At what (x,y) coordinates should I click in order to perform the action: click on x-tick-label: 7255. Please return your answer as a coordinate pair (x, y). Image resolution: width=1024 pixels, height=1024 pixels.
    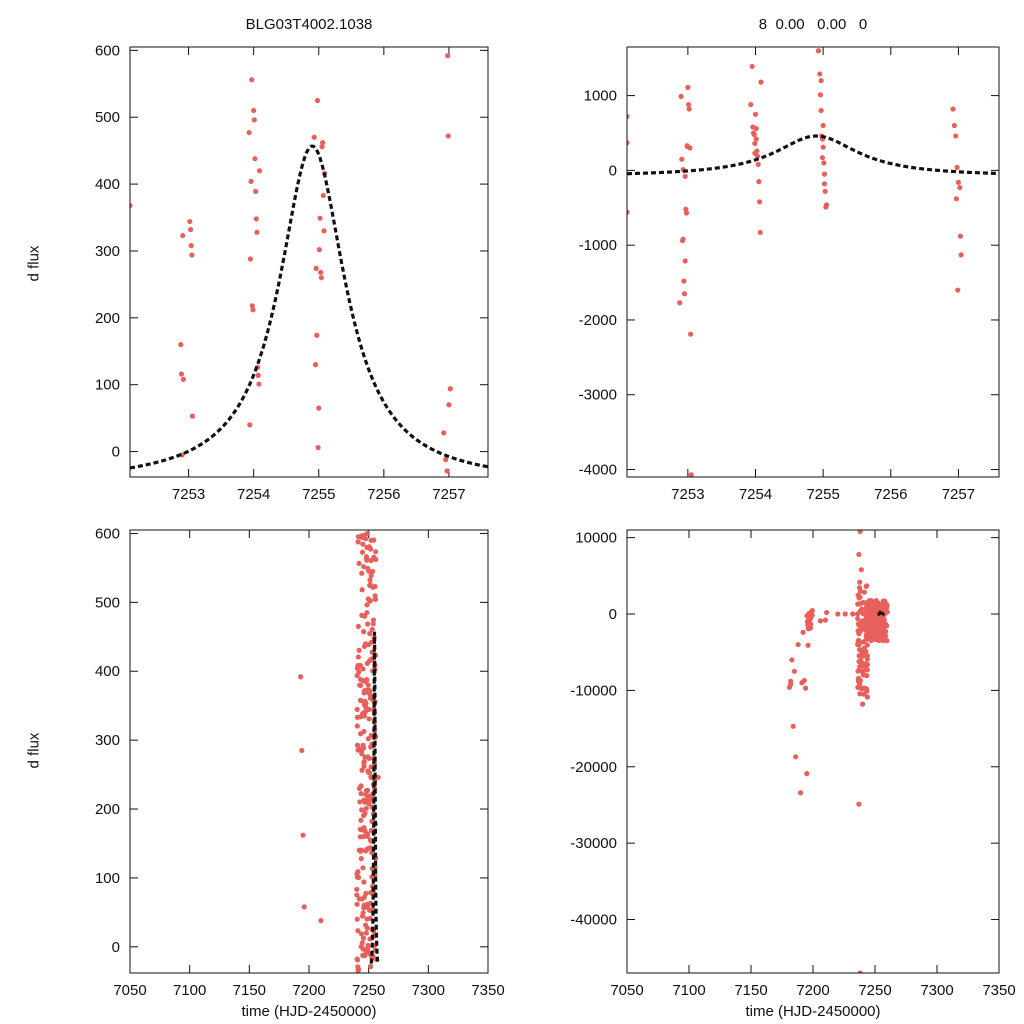
    Looking at the image, I should click on (822, 494).